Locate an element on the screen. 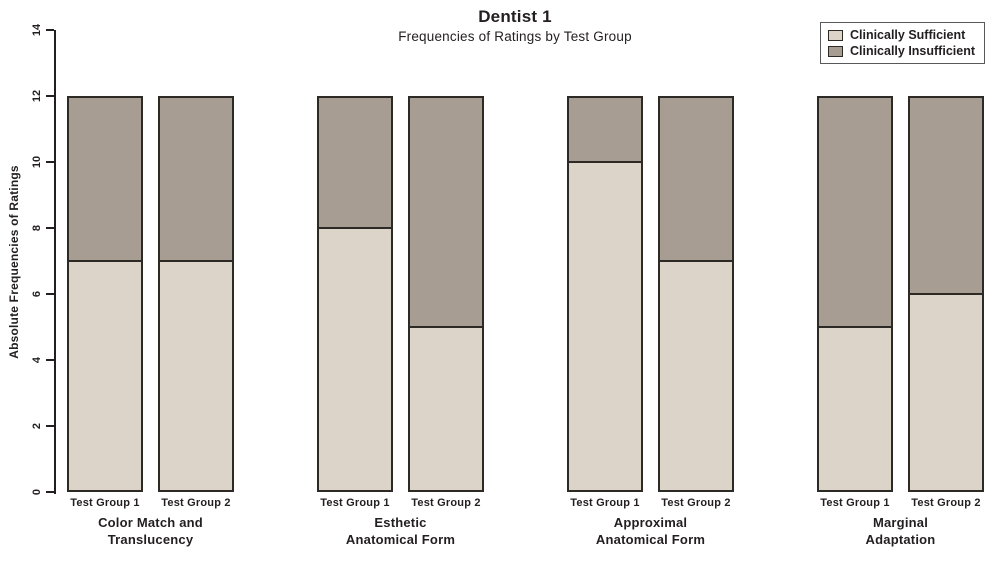 Image resolution: width=1000 pixels, height=561 pixels. y-tick-label: 2 is located at coordinates (37, 426).